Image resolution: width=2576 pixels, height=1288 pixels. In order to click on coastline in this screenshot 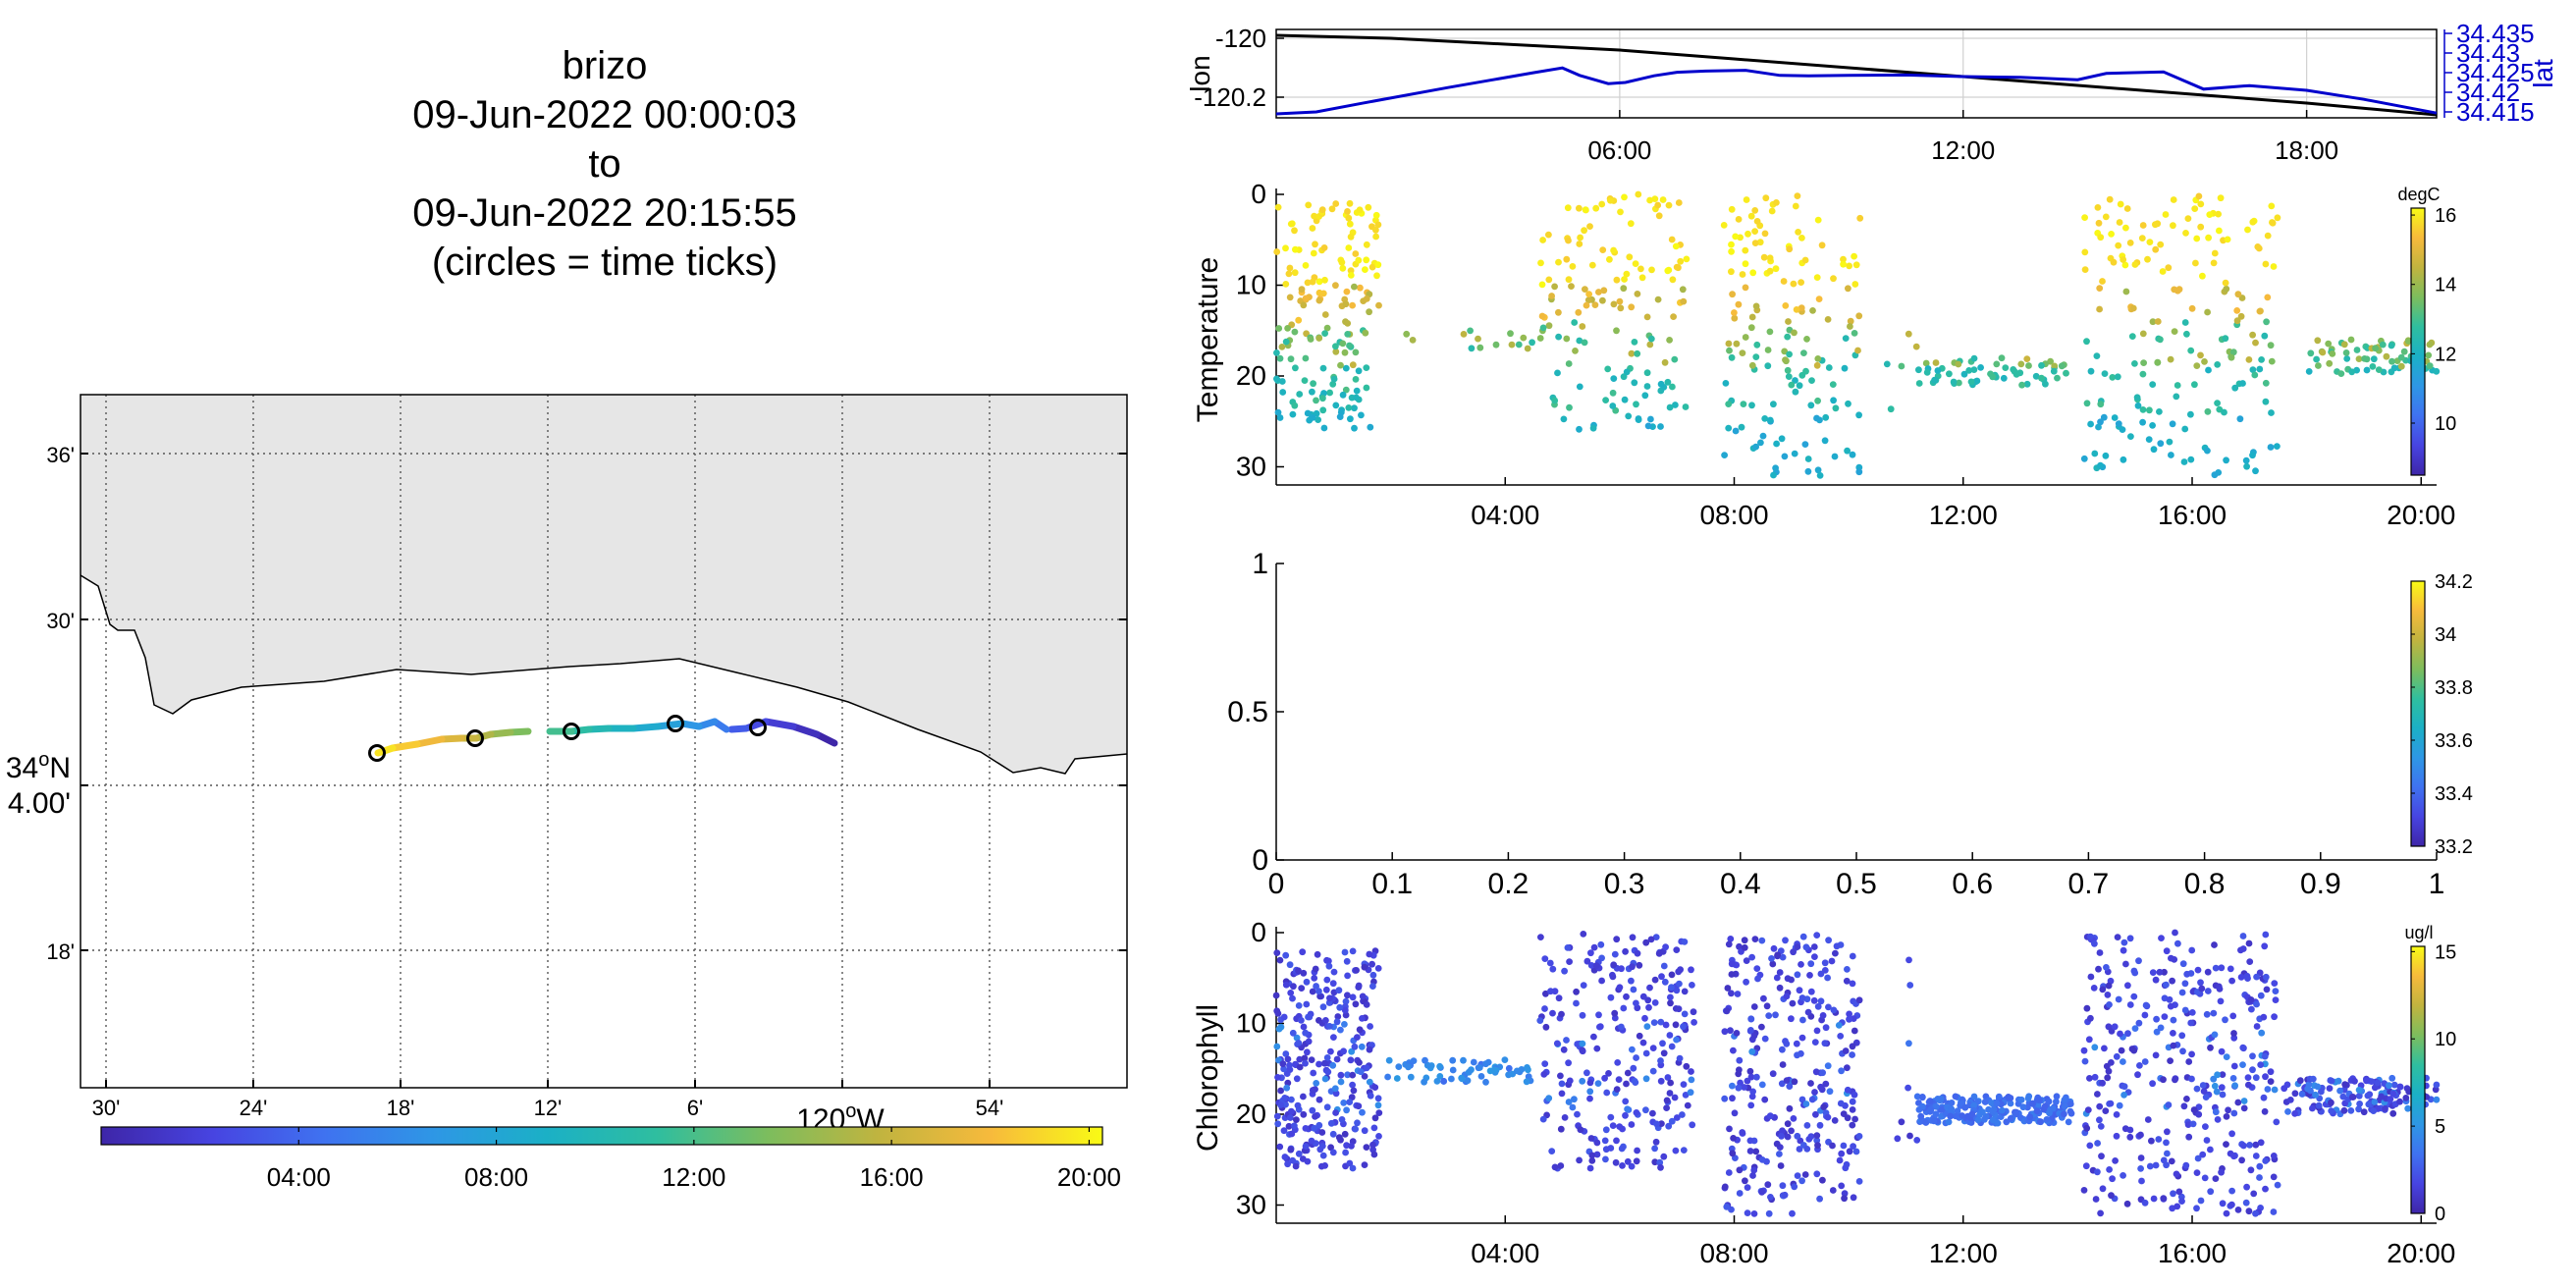, I will do `click(604, 674)`.